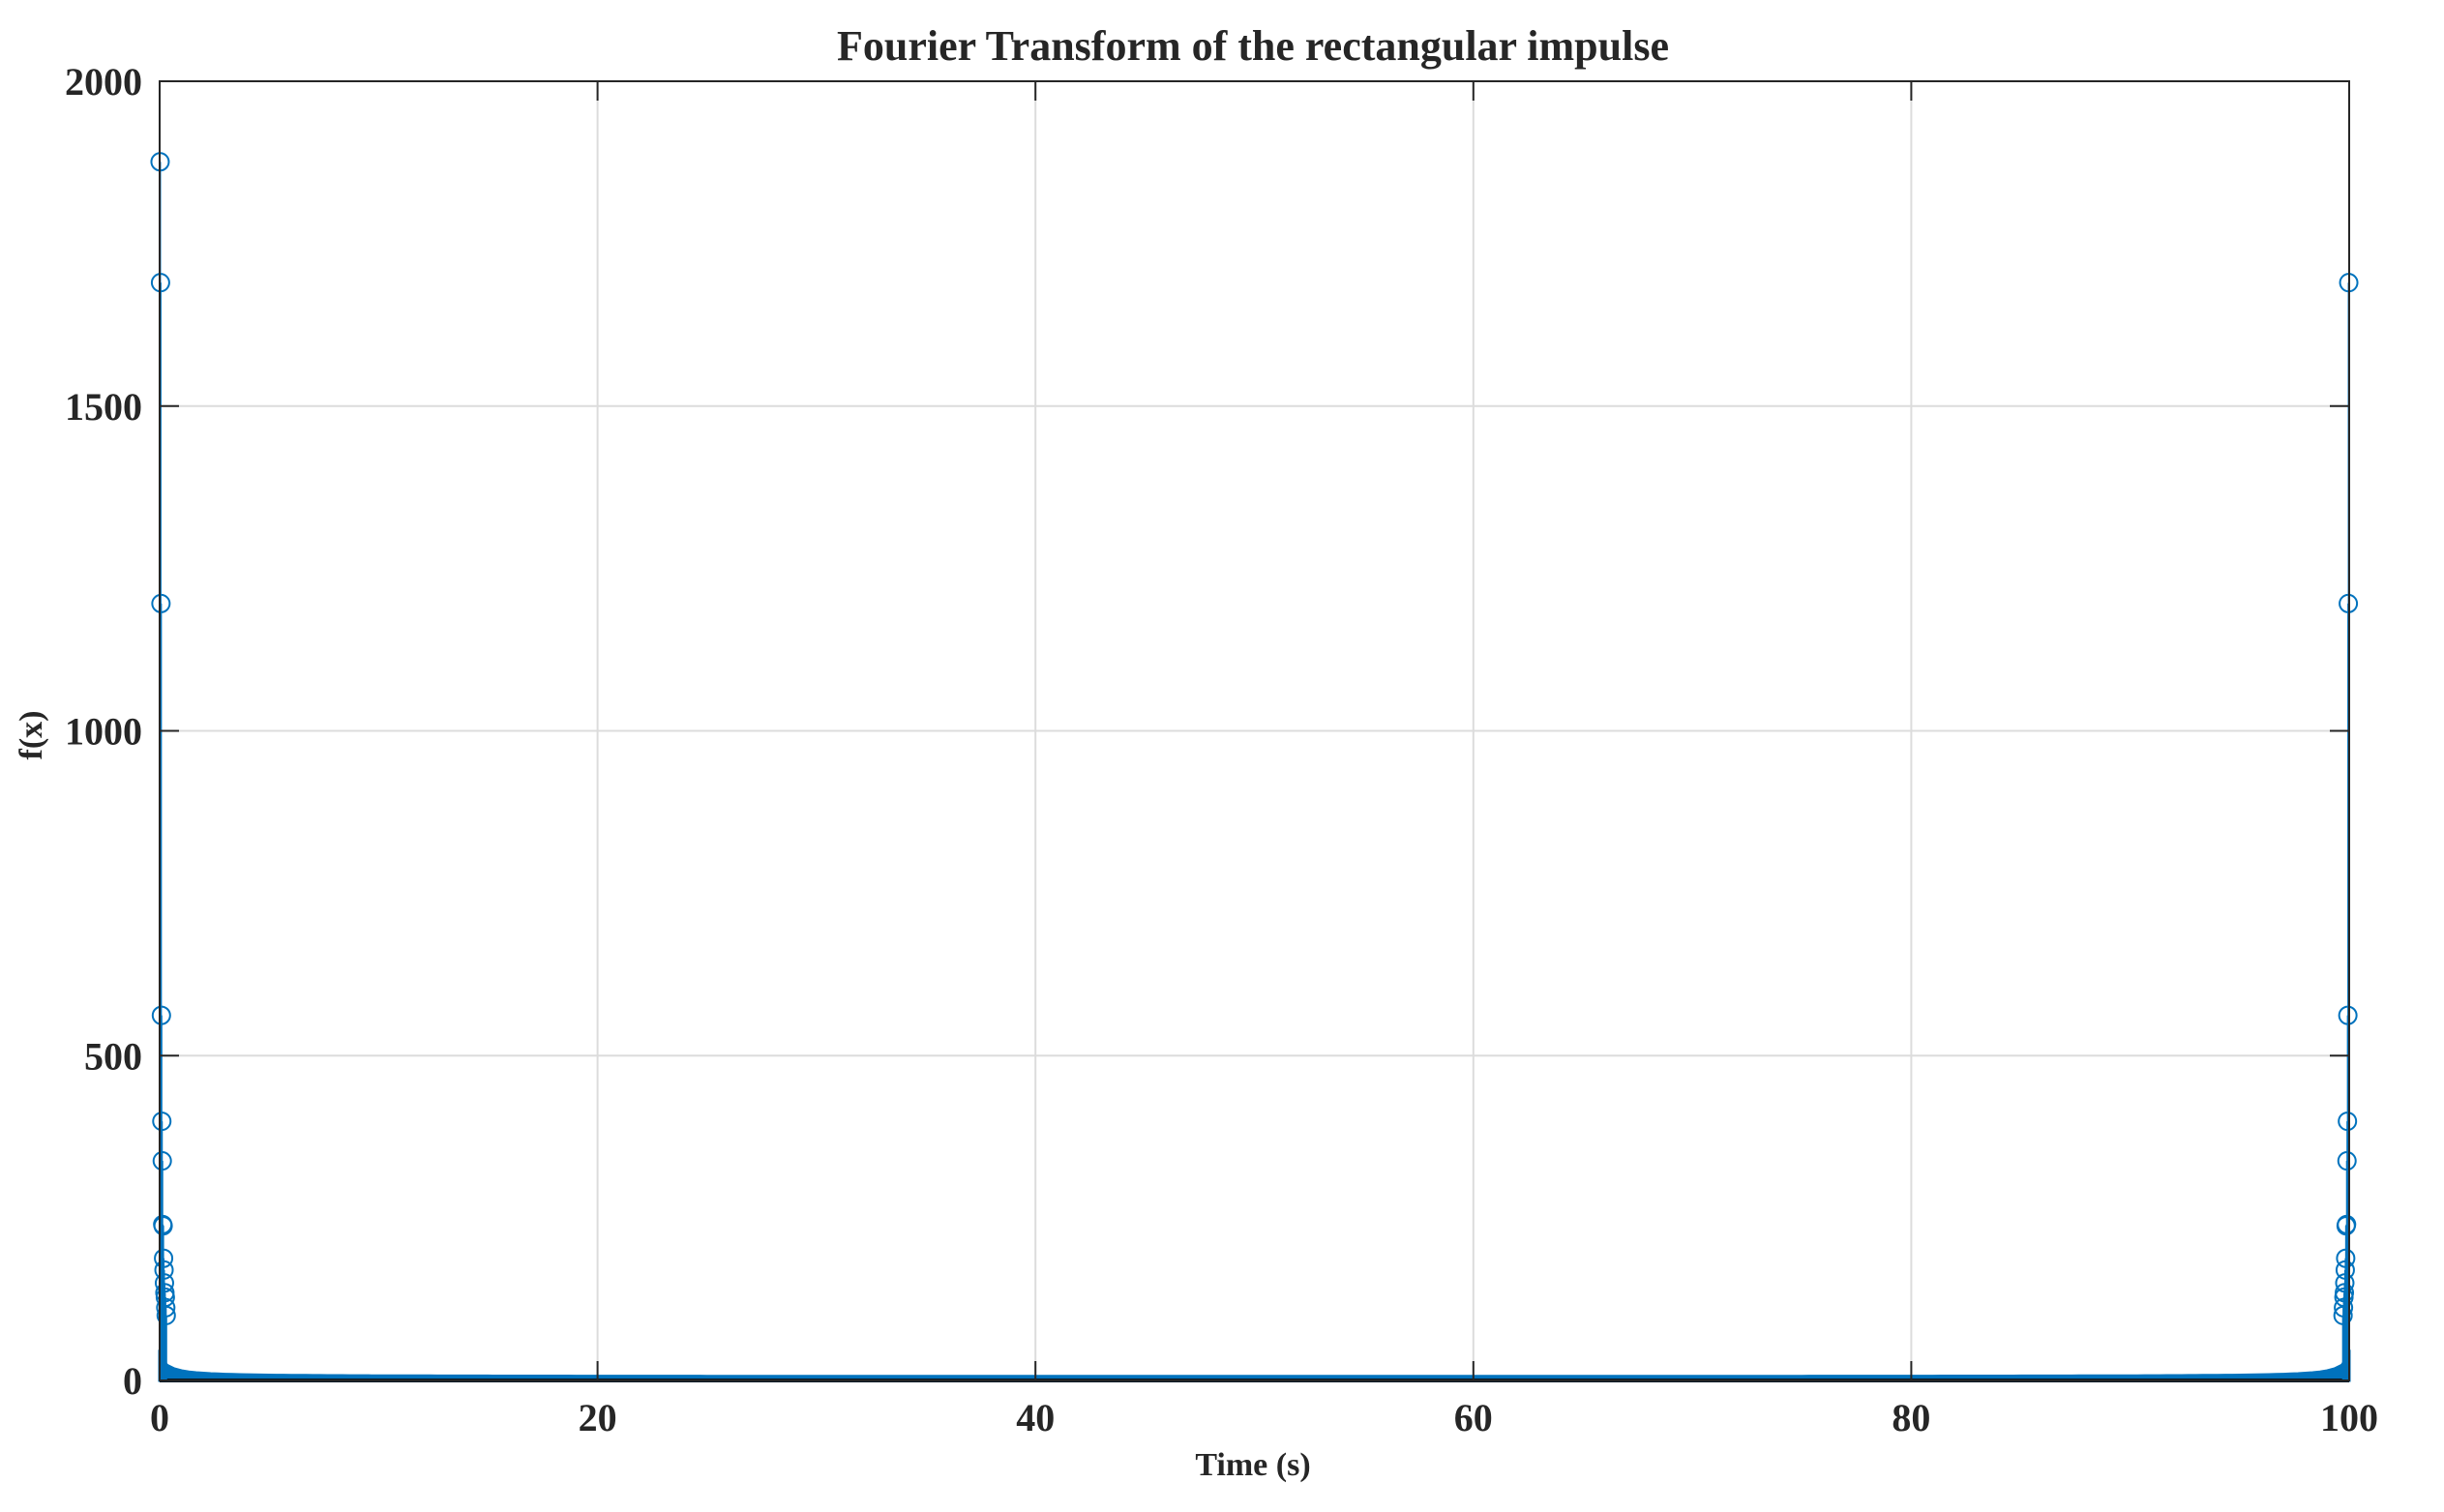 Image resolution: width=2444 pixels, height=1512 pixels. What do you see at coordinates (104, 407) in the screenshot?
I see `y-tick-label: 1500` at bounding box center [104, 407].